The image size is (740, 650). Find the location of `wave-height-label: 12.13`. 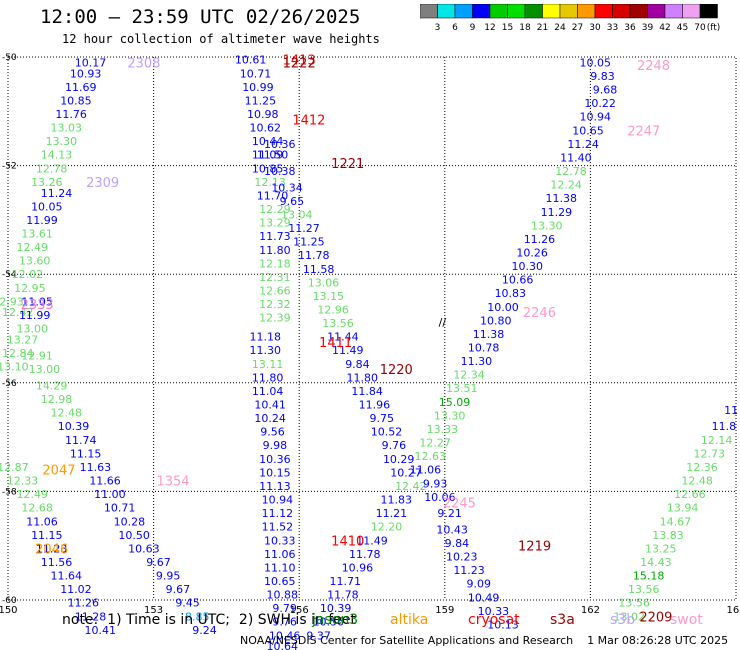

wave-height-label: 12.13 is located at coordinates (270, 182).